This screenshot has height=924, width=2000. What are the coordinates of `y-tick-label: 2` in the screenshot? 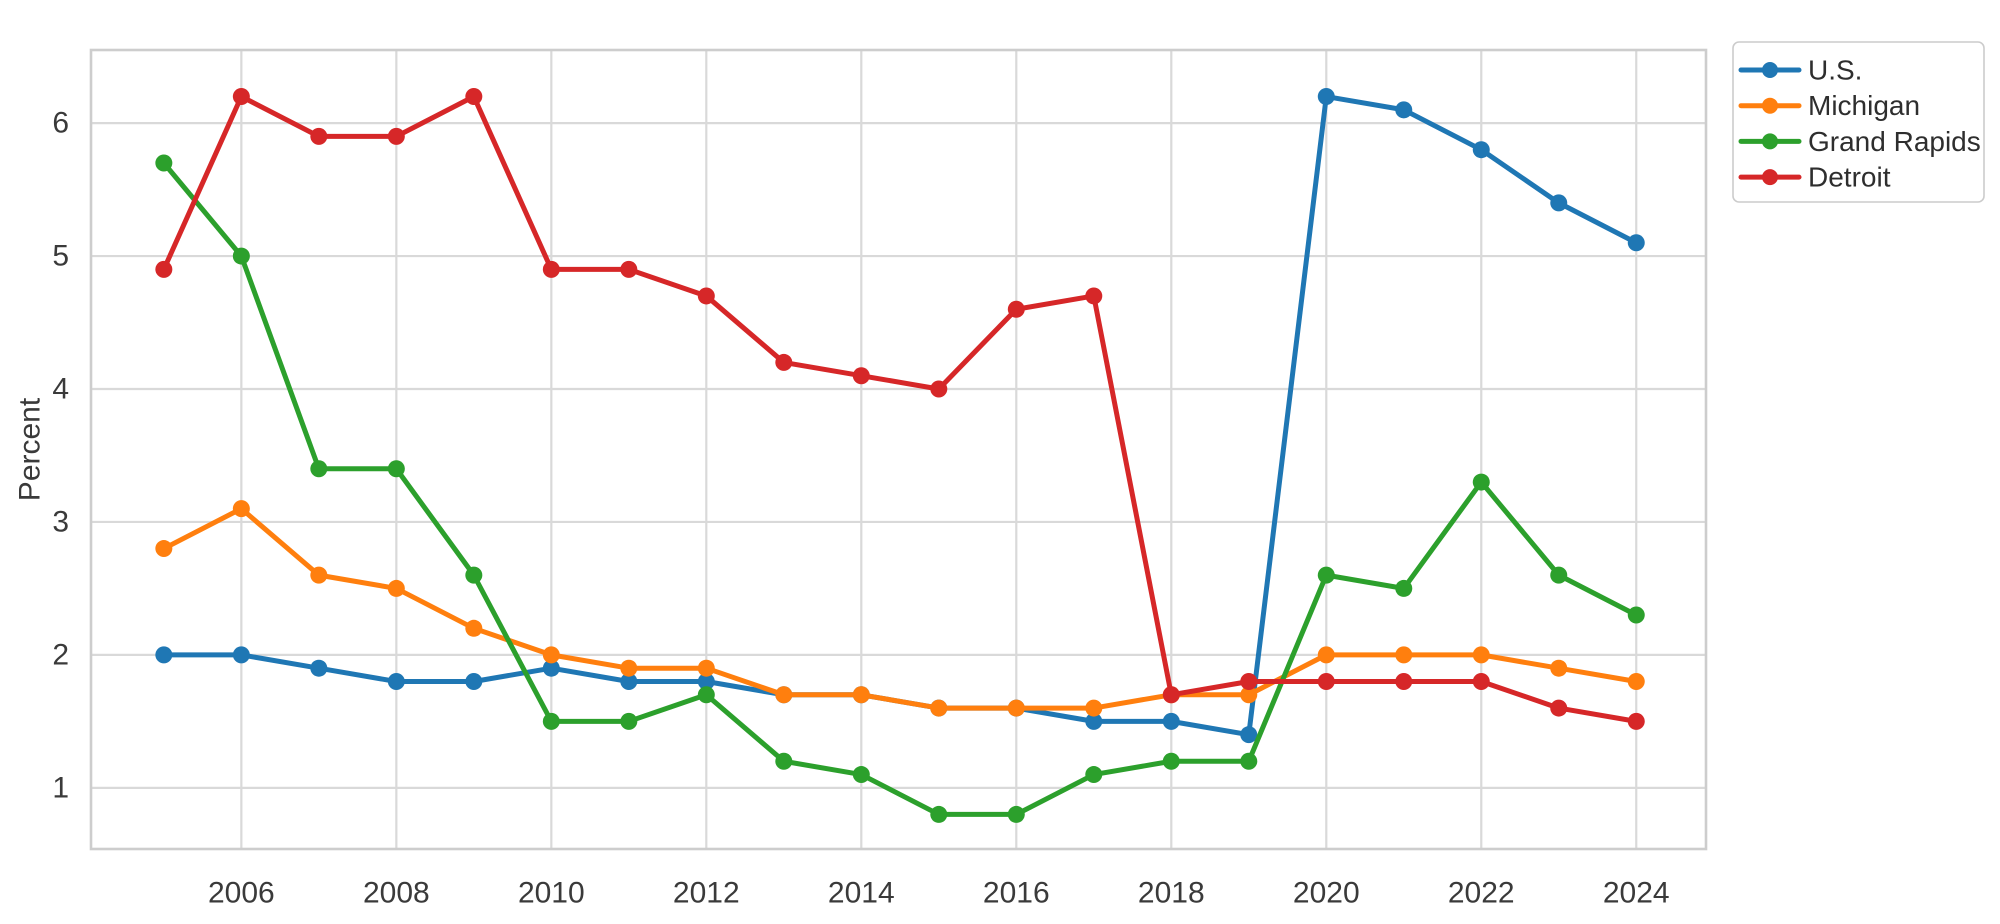 It's located at (60, 654).